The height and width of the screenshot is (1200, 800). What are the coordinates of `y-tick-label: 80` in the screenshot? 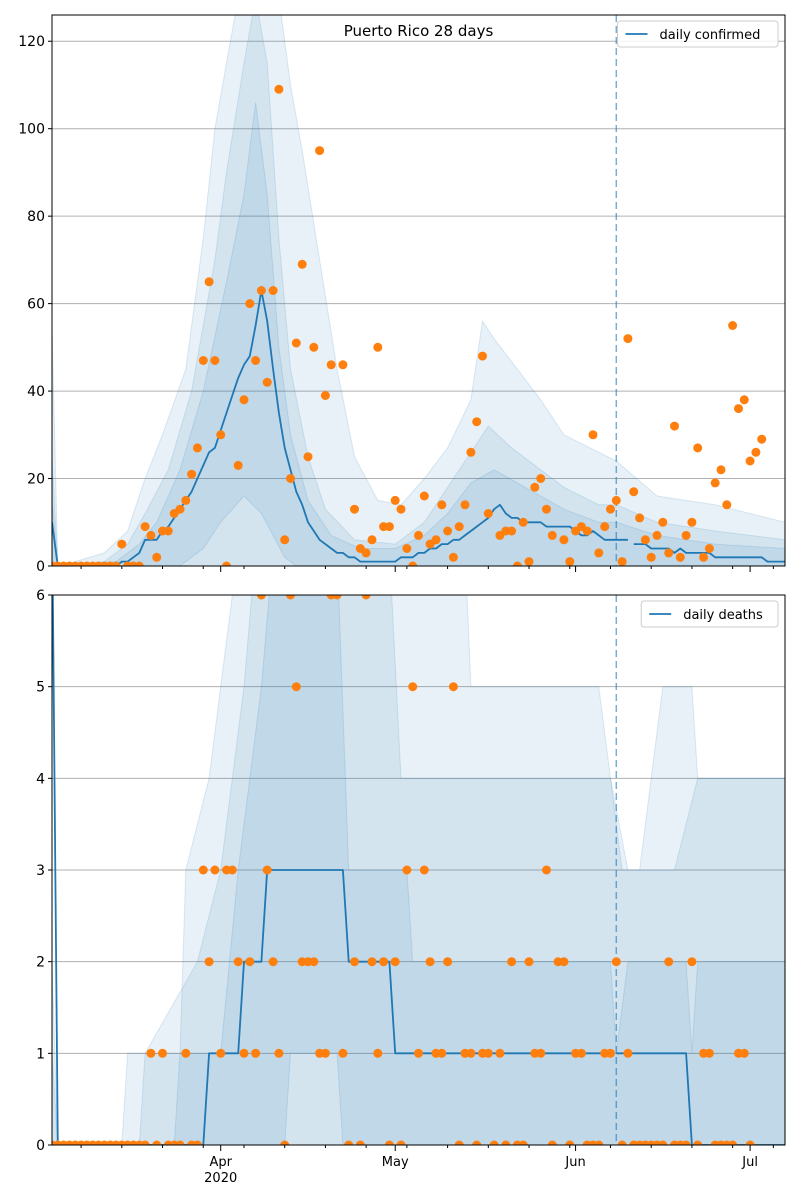 It's located at (36, 217).